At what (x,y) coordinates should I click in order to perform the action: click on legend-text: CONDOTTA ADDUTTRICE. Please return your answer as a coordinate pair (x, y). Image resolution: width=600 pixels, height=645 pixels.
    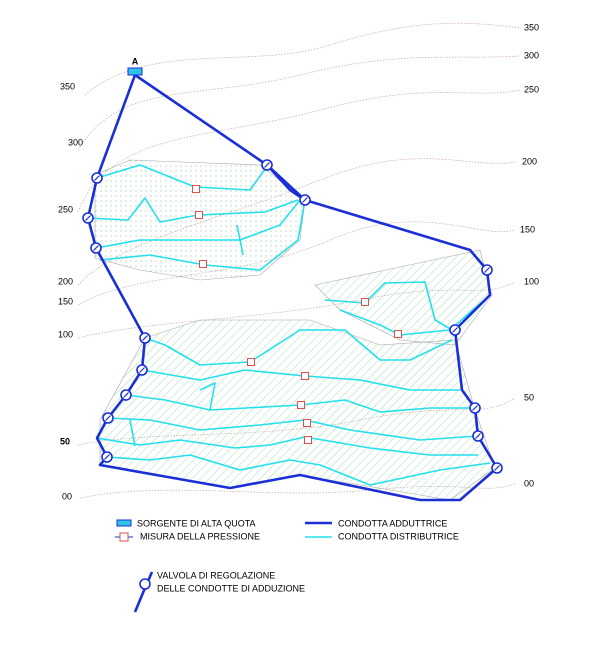
    Looking at the image, I should click on (392, 523).